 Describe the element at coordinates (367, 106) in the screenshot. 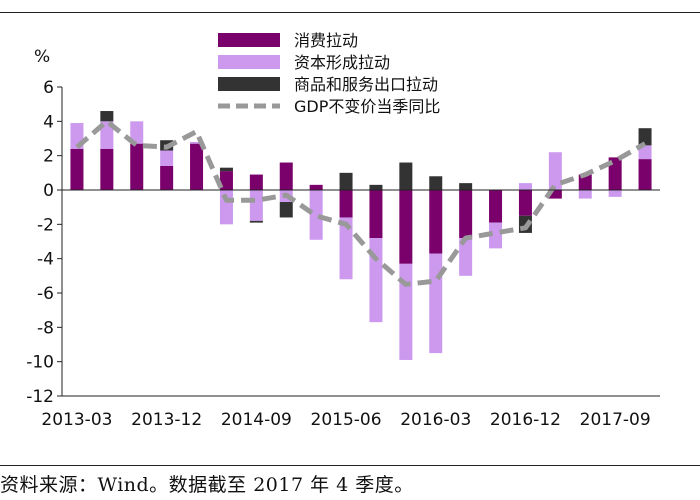

I see `legend-label: GDP不变价当季同比` at that location.